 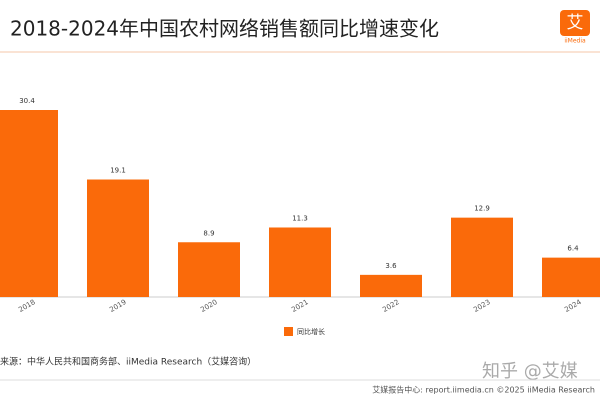 I want to click on legend-swatch, so click(x=288, y=331).